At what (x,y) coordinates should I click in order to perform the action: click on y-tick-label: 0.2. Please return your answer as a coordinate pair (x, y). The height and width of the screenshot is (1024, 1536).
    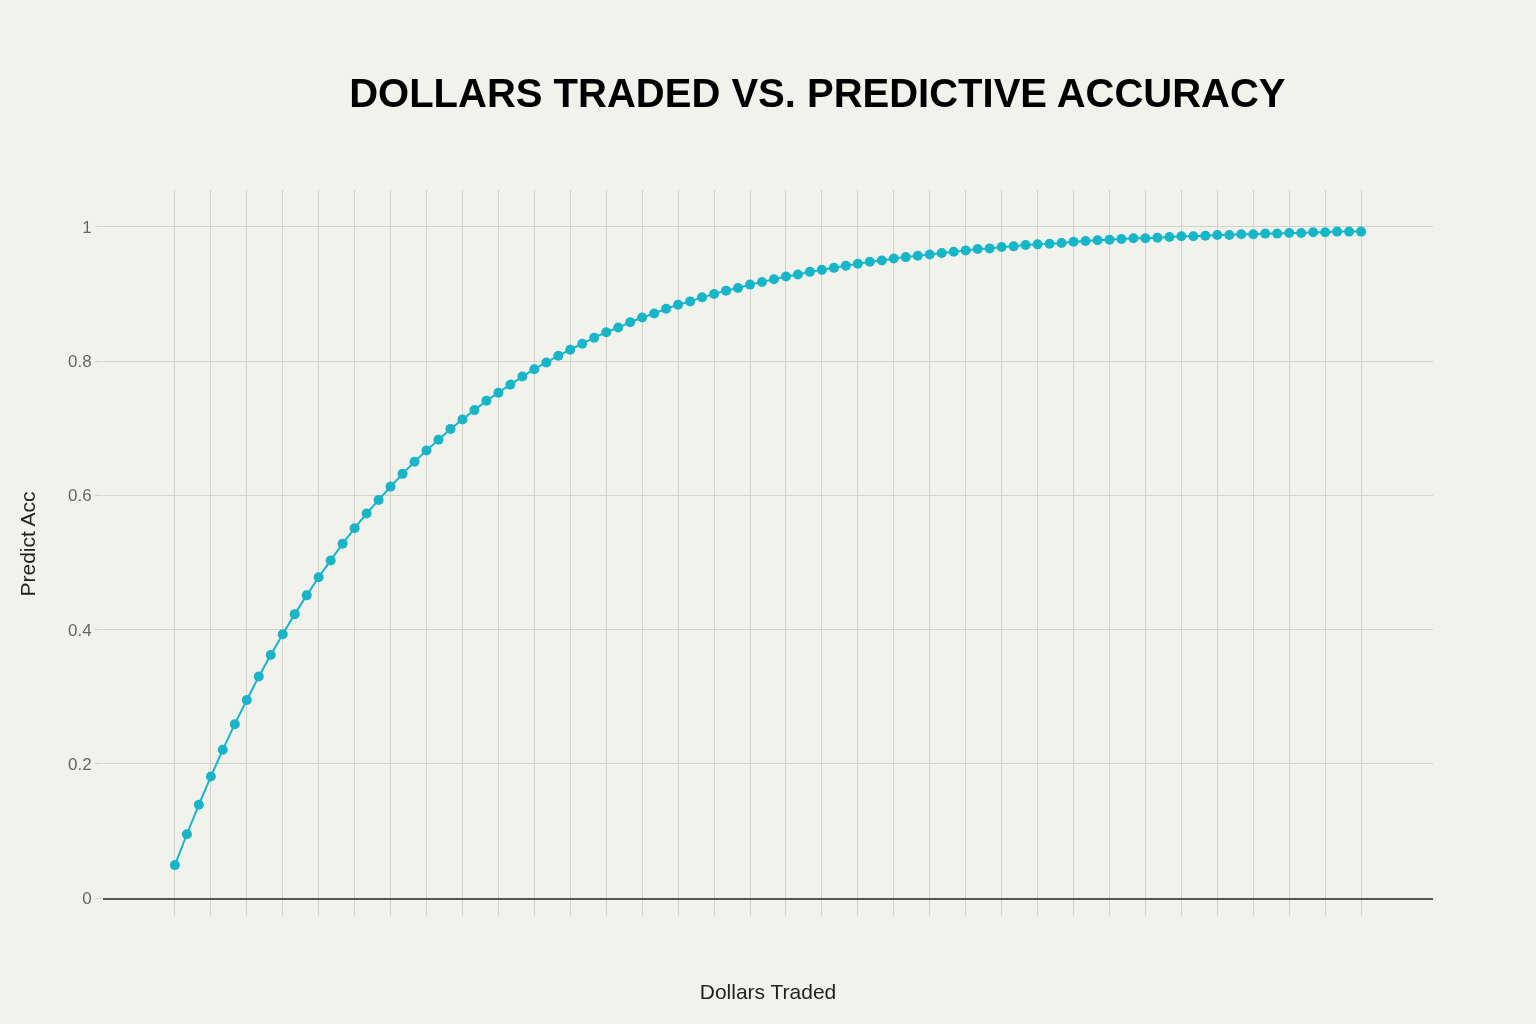
    Looking at the image, I should click on (79, 764).